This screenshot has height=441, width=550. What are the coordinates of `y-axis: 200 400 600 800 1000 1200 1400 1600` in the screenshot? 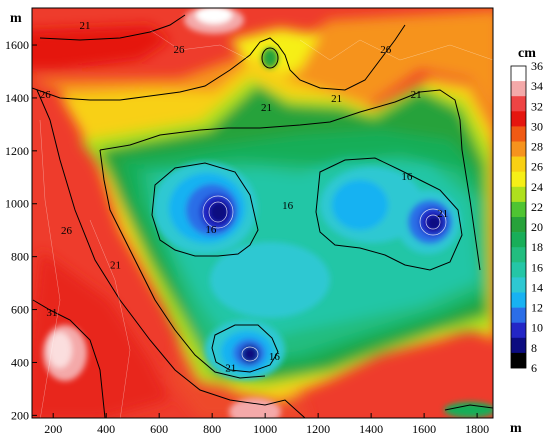 It's located at (21, 230).